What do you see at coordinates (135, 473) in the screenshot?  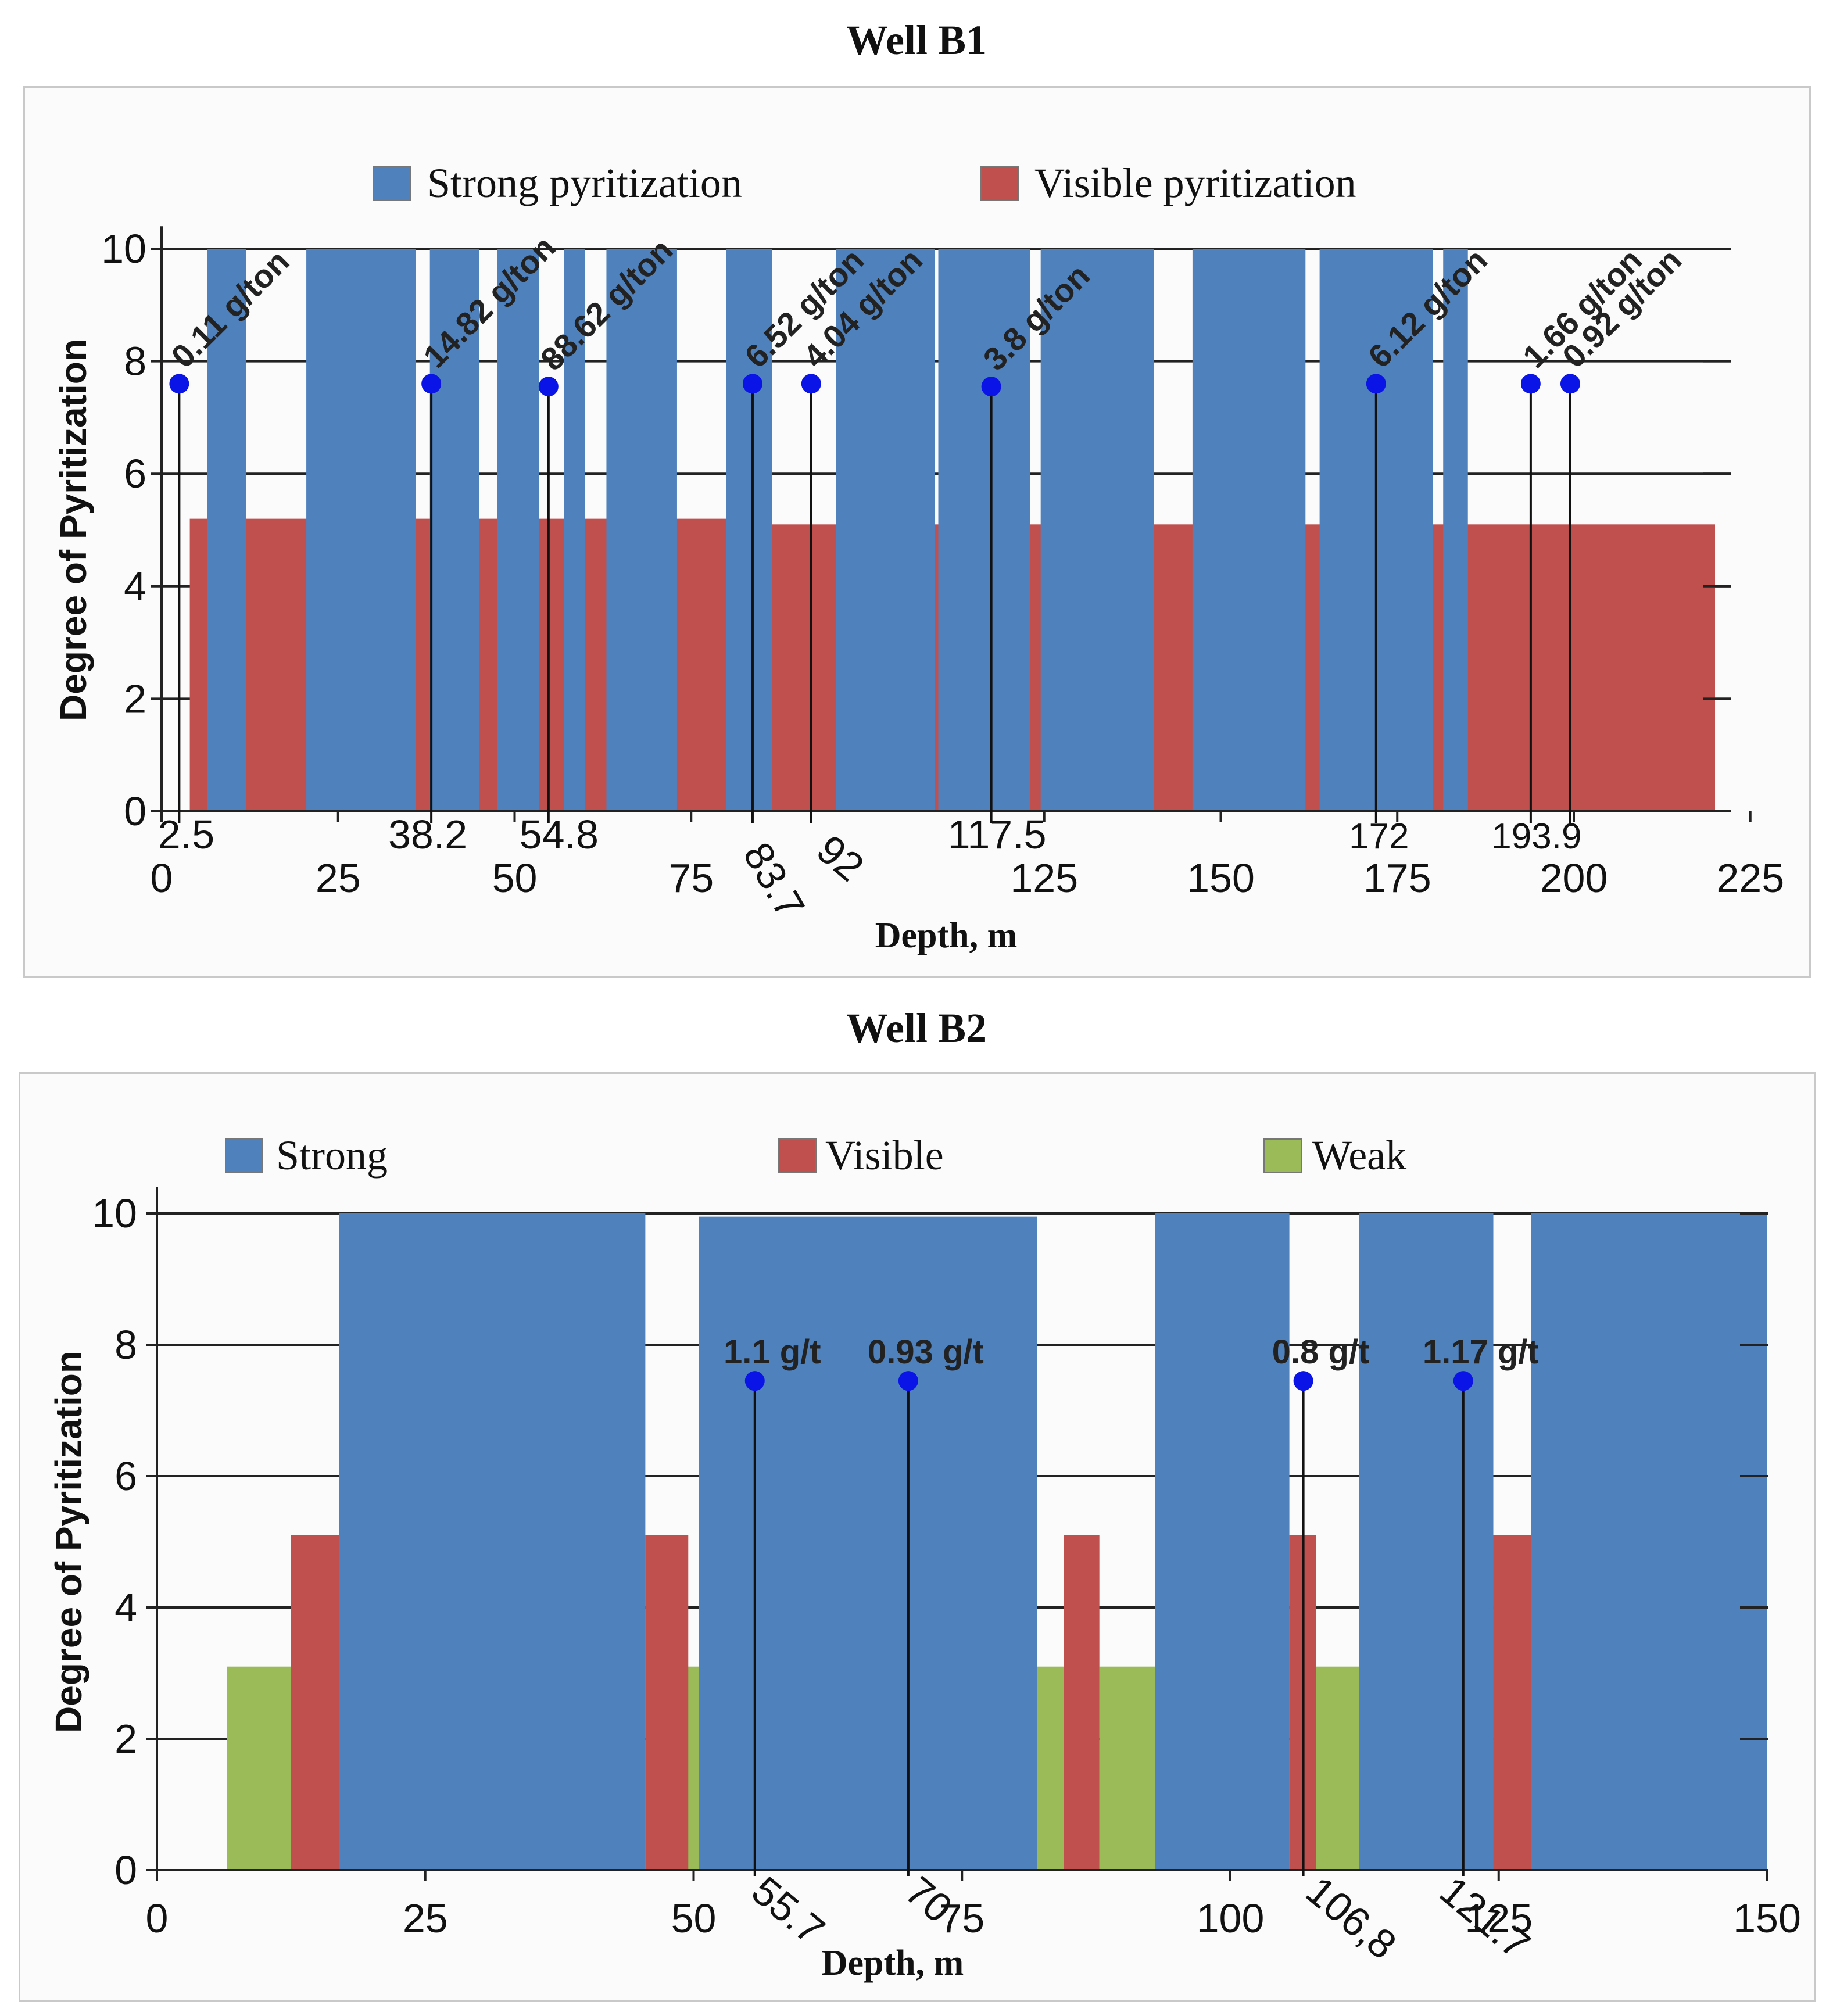 I see `b1-y-tick-label-6: 6` at bounding box center [135, 473].